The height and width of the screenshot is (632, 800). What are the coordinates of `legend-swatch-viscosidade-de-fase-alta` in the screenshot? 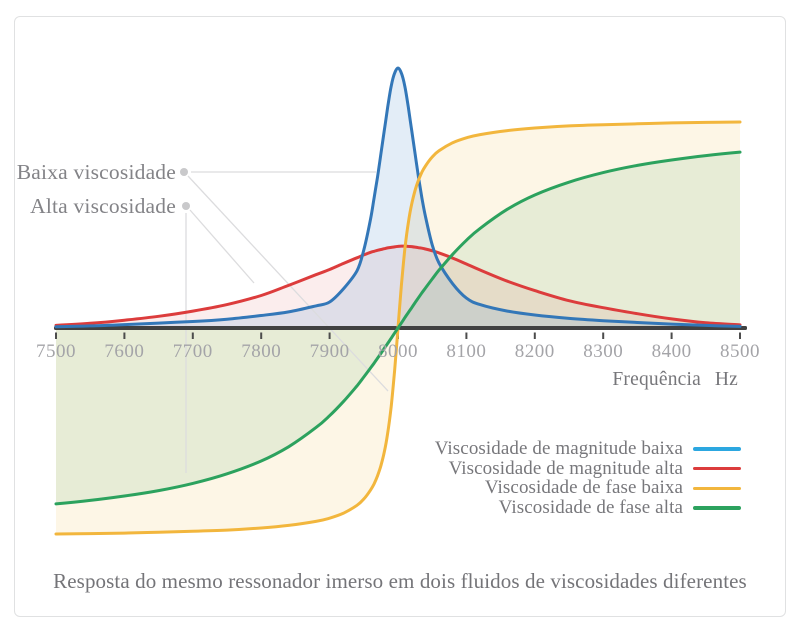 It's located at (717, 508).